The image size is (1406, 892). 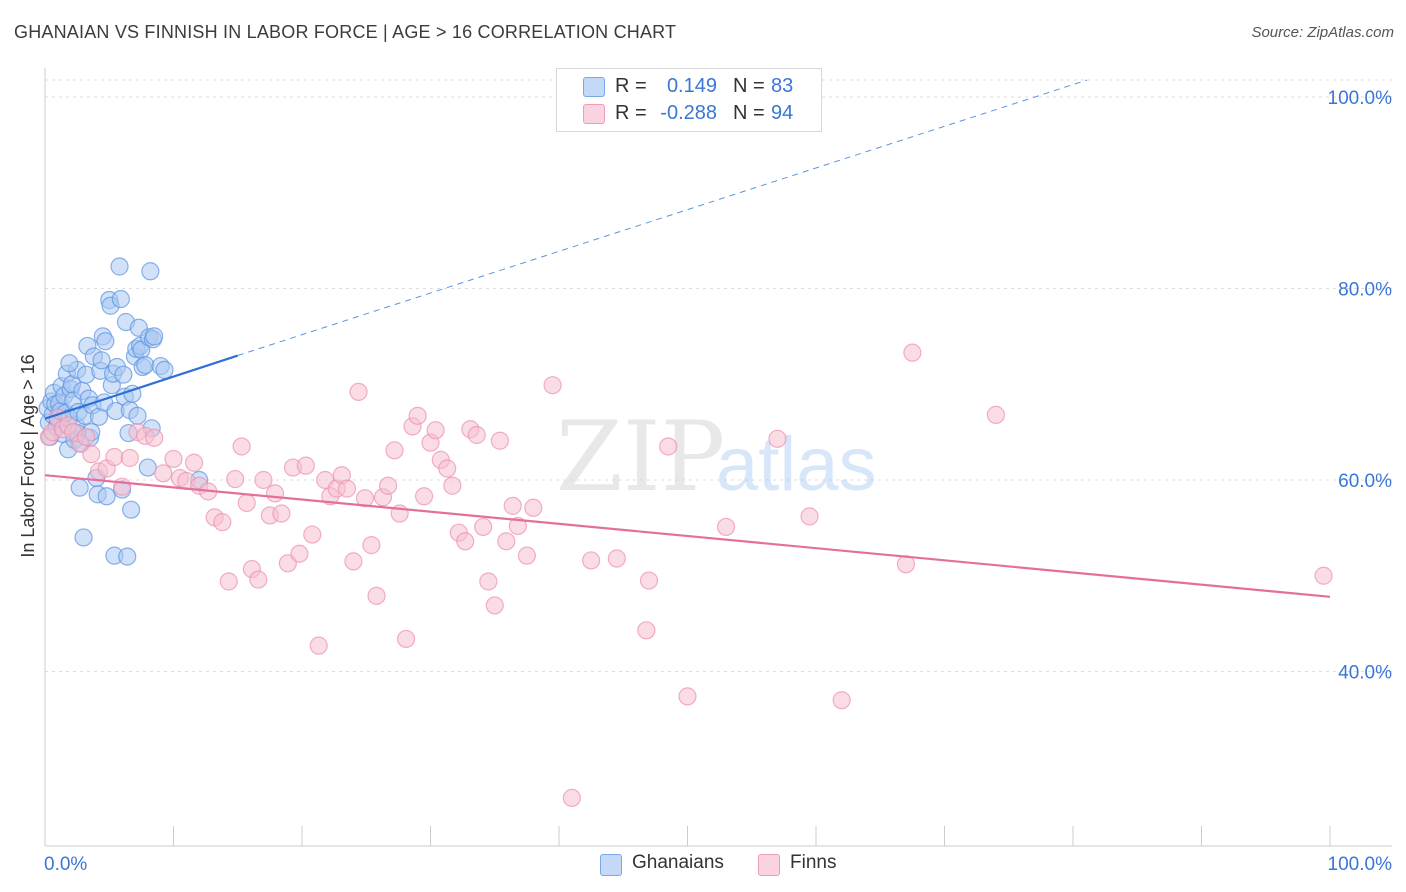 What do you see at coordinates (782, 113) in the screenshot?
I see `legend-n-value: 94` at bounding box center [782, 113].